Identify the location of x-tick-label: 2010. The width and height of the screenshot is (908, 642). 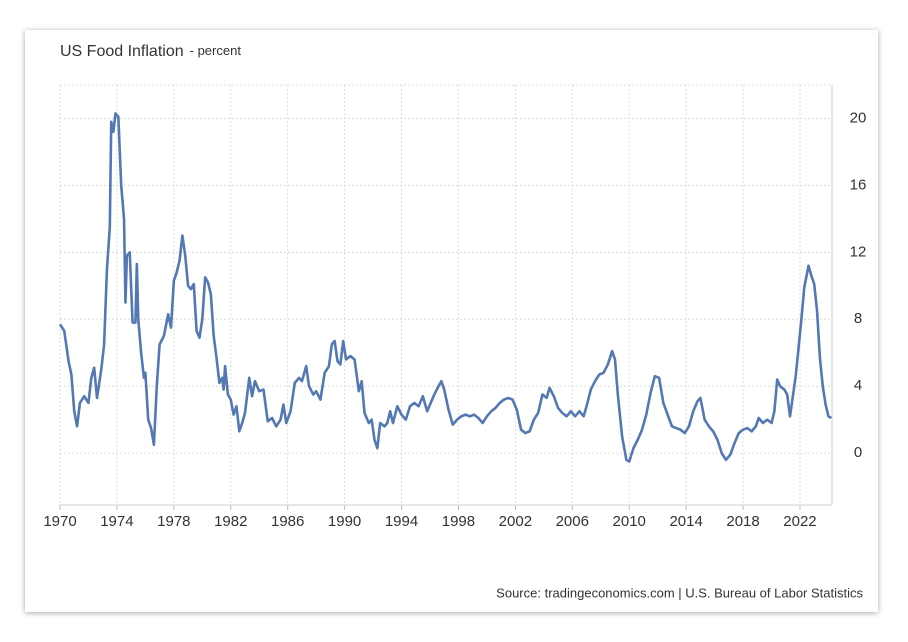
(629, 521).